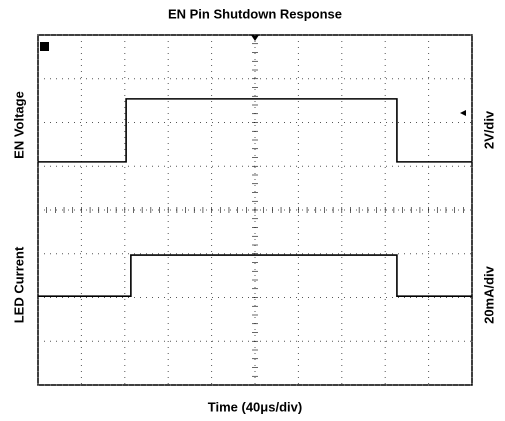 The height and width of the screenshot is (421, 505). What do you see at coordinates (488, 294) in the screenshot?
I see `scale-label: 20mA/div` at bounding box center [488, 294].